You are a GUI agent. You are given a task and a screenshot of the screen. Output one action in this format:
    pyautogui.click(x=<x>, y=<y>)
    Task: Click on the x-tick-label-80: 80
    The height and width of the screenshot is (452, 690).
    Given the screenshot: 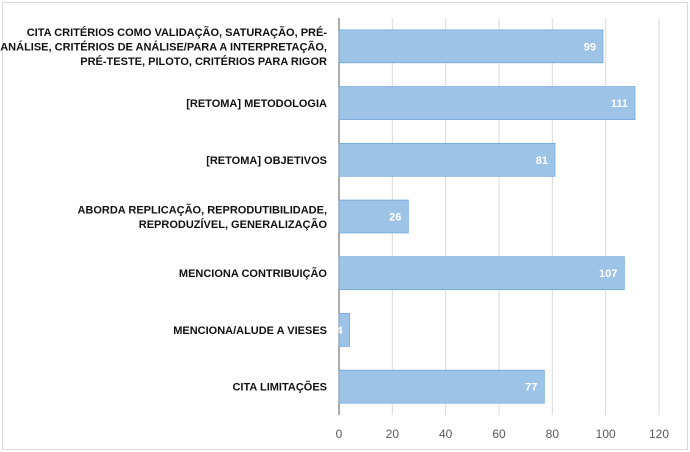 What is the action you would take?
    pyautogui.click(x=553, y=434)
    